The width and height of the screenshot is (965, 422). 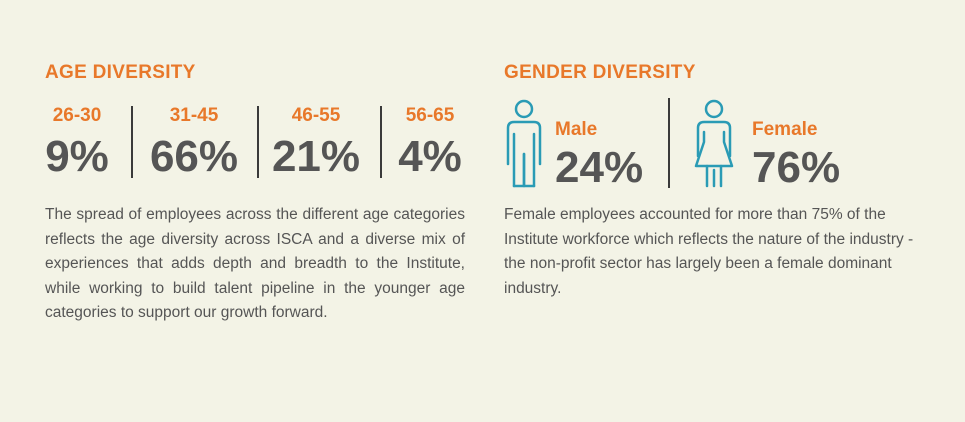 I want to click on female-percent-value: 76%, so click(x=796, y=167).